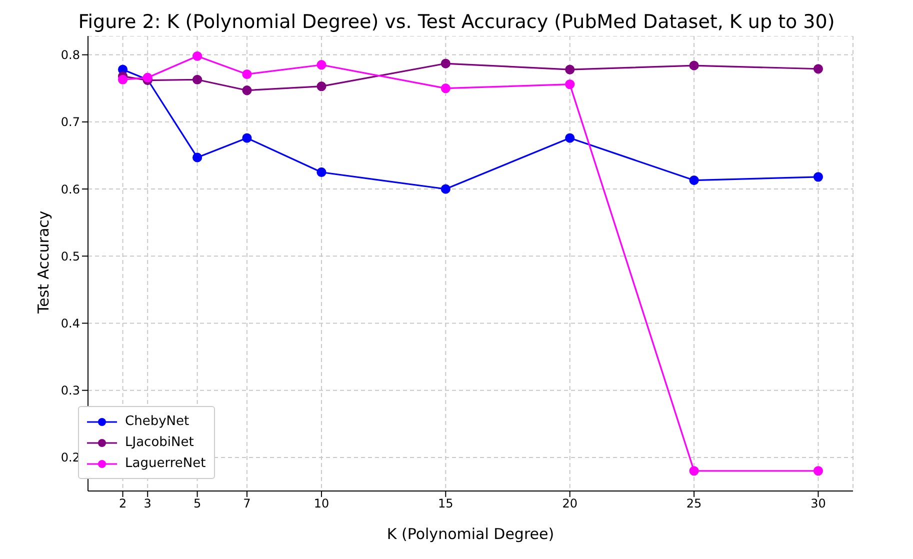 This screenshot has height=559, width=913. I want to click on x-tick-label: 20, so click(570, 503).